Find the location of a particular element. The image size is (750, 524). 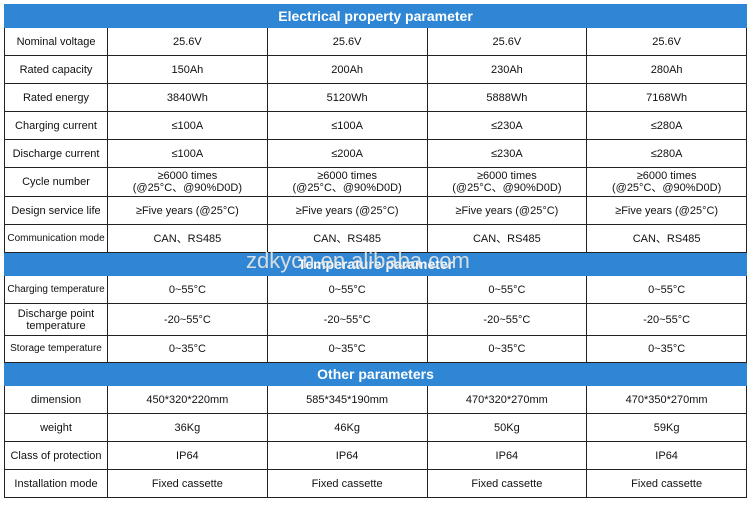

row-label: Class of protection is located at coordinates (56, 455).